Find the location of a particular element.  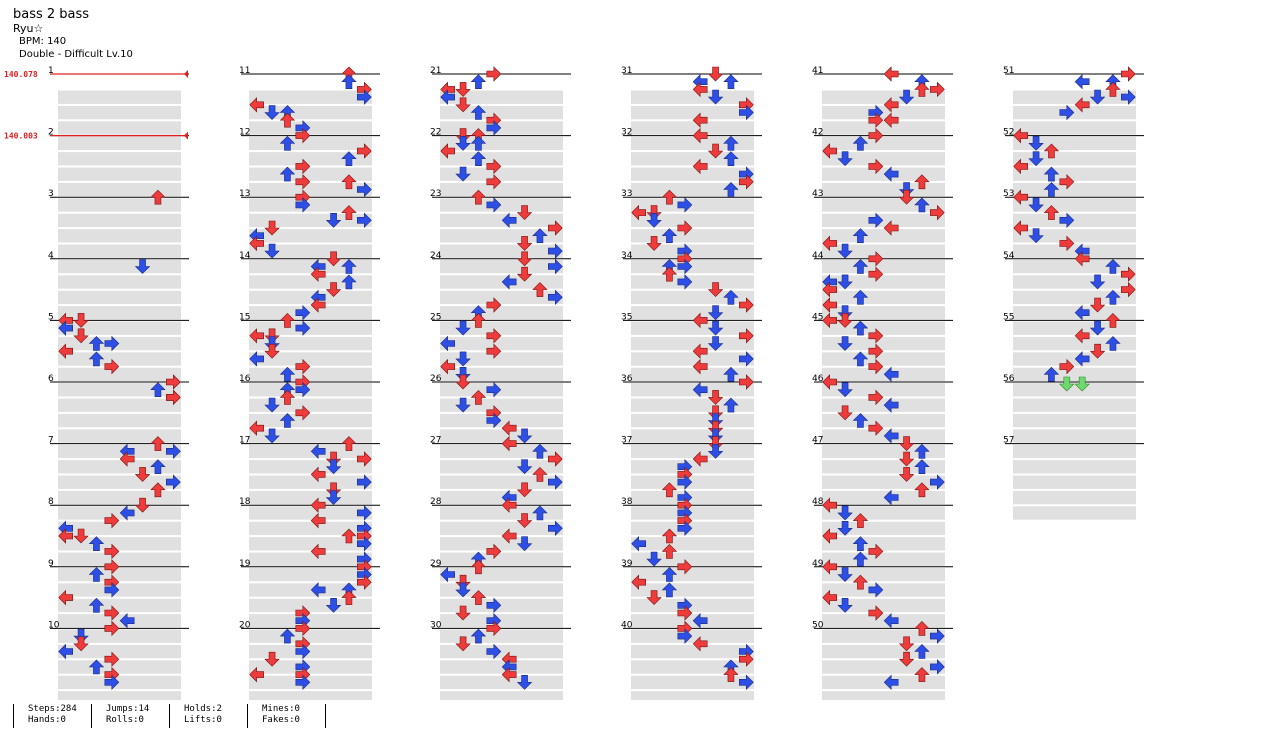

stat-group: Mines:0 Fakes:0 is located at coordinates (286, 716).